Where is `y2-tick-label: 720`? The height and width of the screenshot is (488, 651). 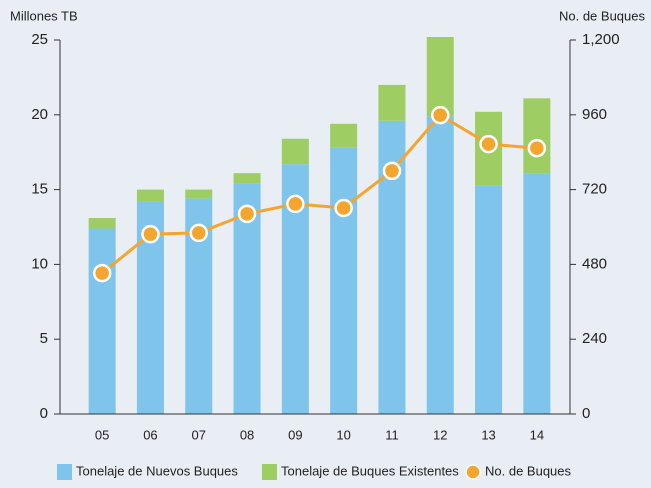
y2-tick-label: 720 is located at coordinates (594, 189).